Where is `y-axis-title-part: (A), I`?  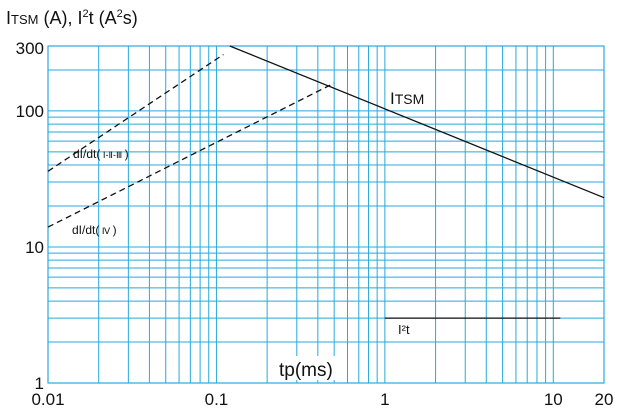
y-axis-title-part: (A), I is located at coordinates (60, 18).